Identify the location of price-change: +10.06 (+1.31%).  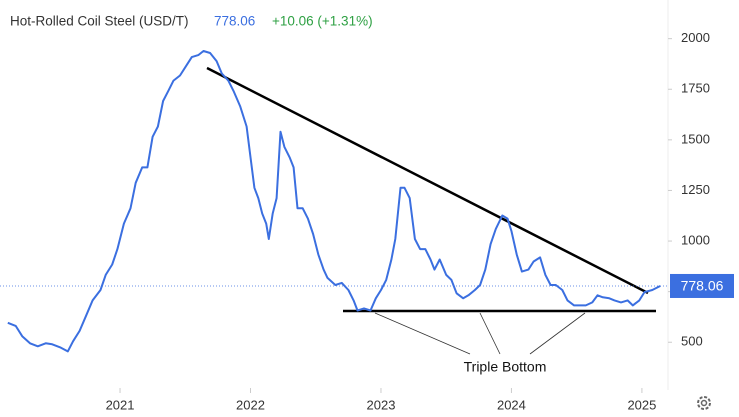
(322, 21).